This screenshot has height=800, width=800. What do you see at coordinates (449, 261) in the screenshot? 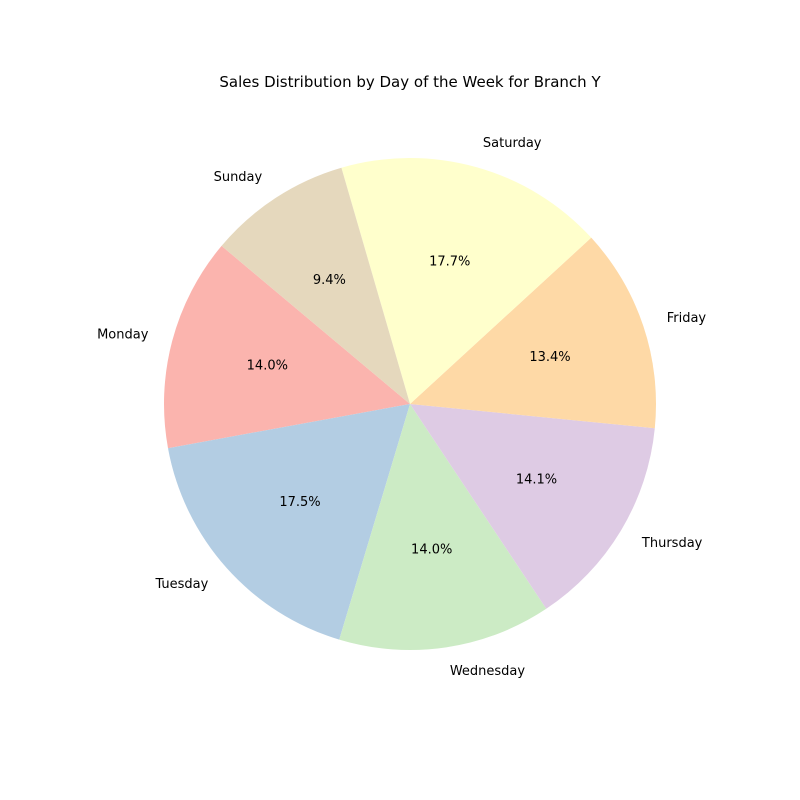
I see `slice-percent-saturday: 17.7%` at bounding box center [449, 261].